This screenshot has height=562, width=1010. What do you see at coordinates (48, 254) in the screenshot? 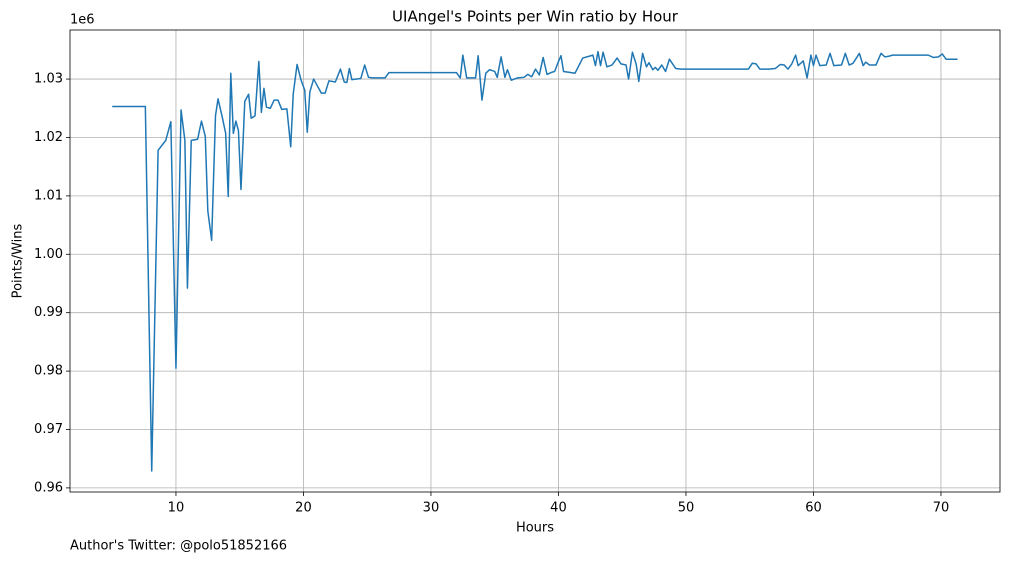
I see `y-tick-label: 1.00` at bounding box center [48, 254].